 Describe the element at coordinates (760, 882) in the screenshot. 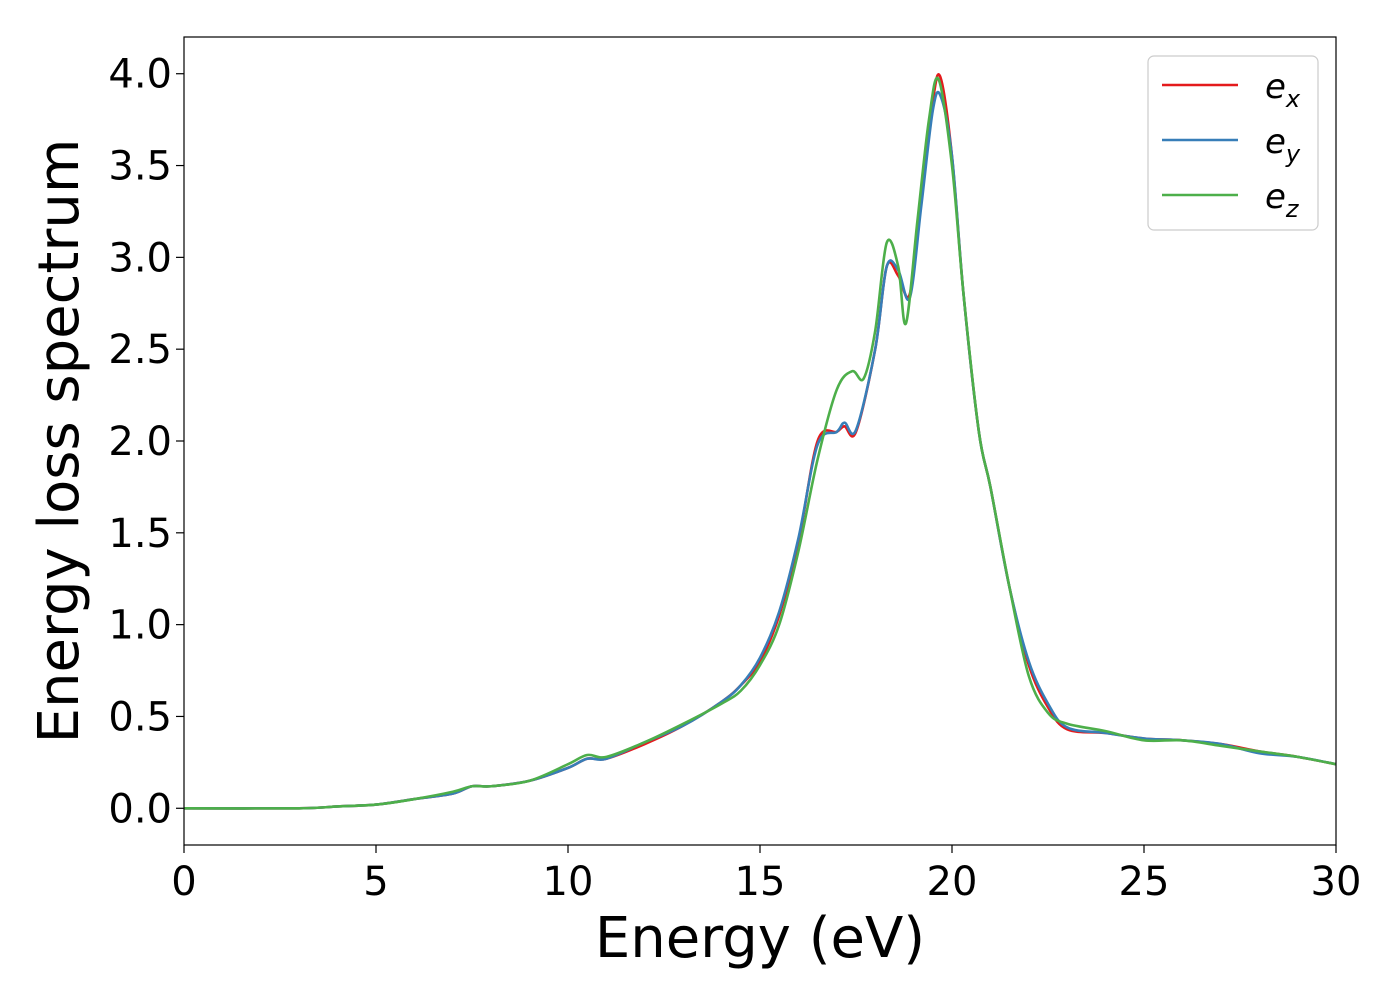

I see `x-tick-label: 15` at that location.